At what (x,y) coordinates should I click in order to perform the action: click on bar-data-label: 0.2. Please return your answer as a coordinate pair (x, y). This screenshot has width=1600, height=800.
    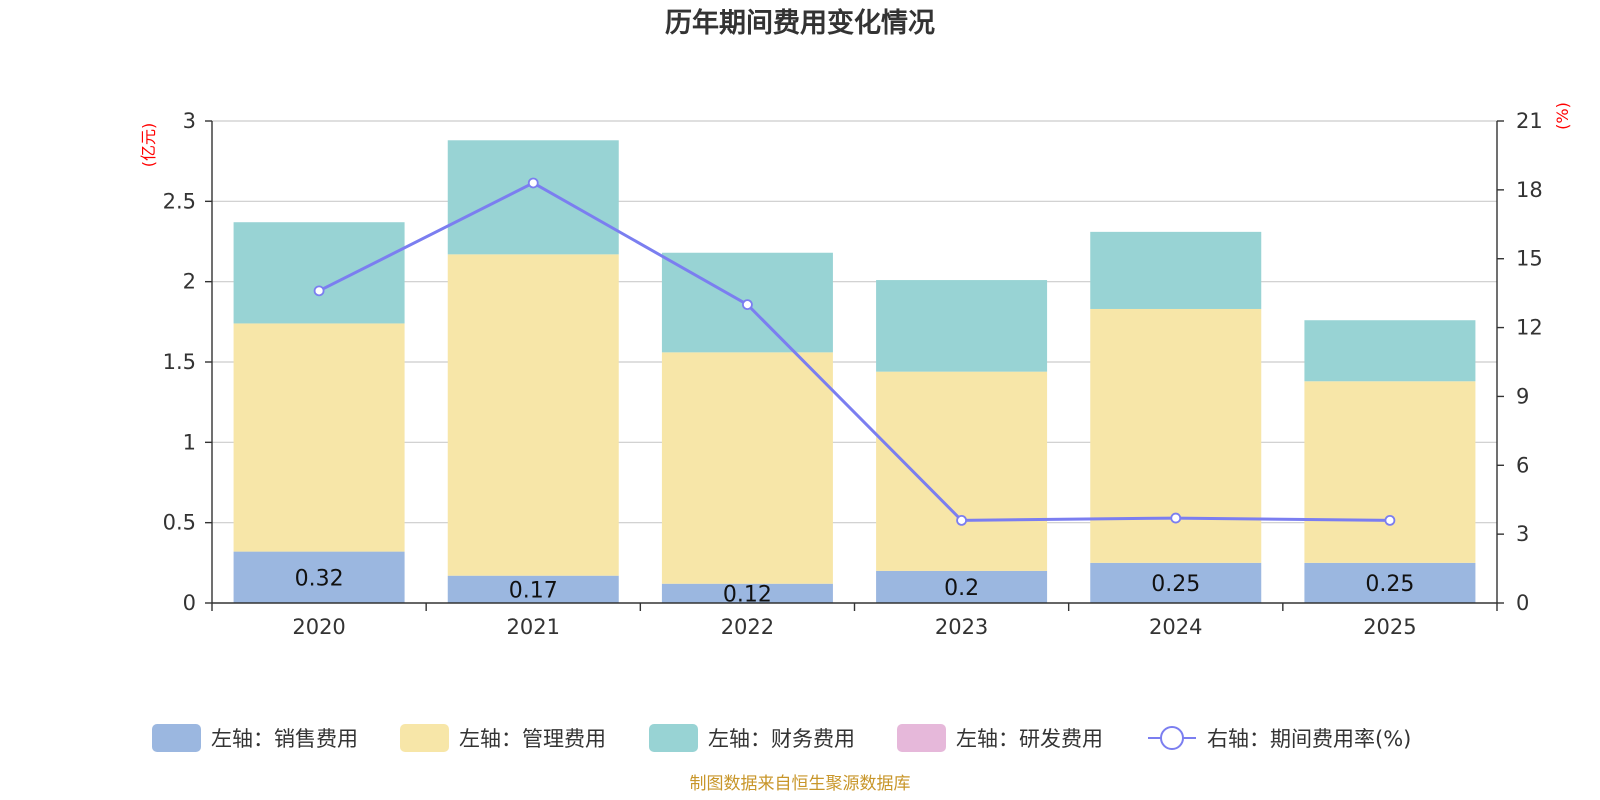
    Looking at the image, I should click on (961, 588).